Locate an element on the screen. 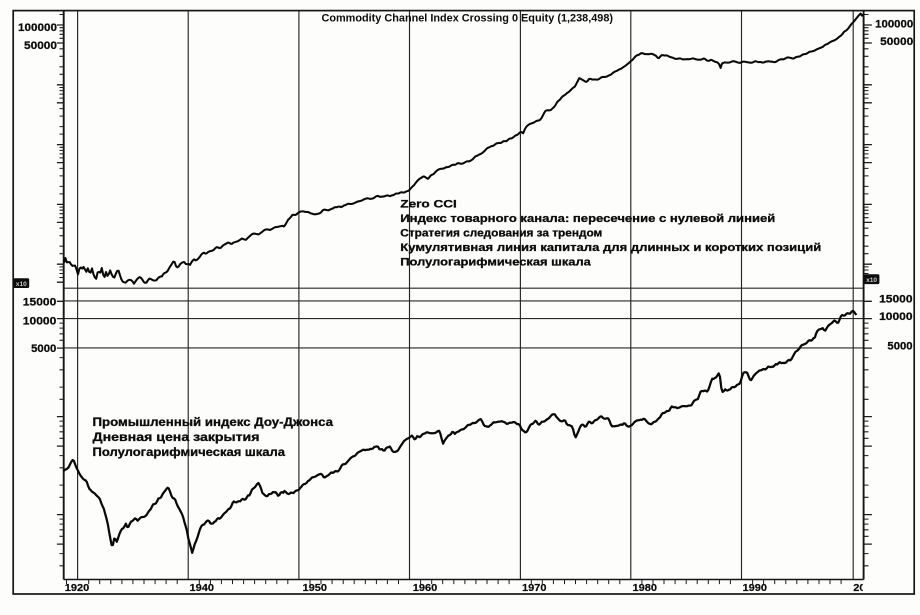  svg-text: 1980 is located at coordinates (645, 588).